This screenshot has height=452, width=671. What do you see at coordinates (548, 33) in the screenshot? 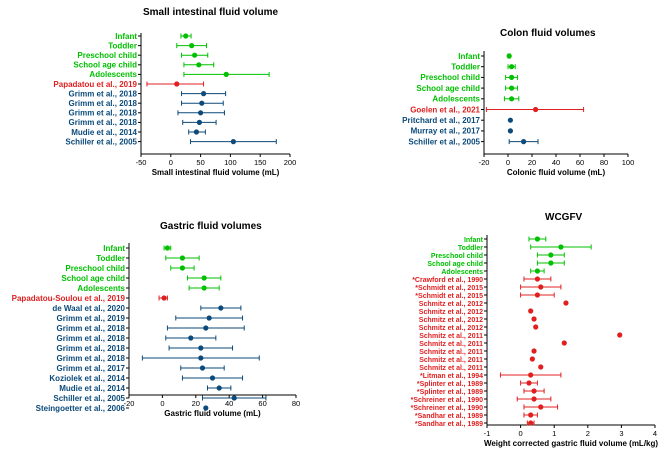
I see `panel-2-title: Colon fluid volumes` at bounding box center [548, 33].